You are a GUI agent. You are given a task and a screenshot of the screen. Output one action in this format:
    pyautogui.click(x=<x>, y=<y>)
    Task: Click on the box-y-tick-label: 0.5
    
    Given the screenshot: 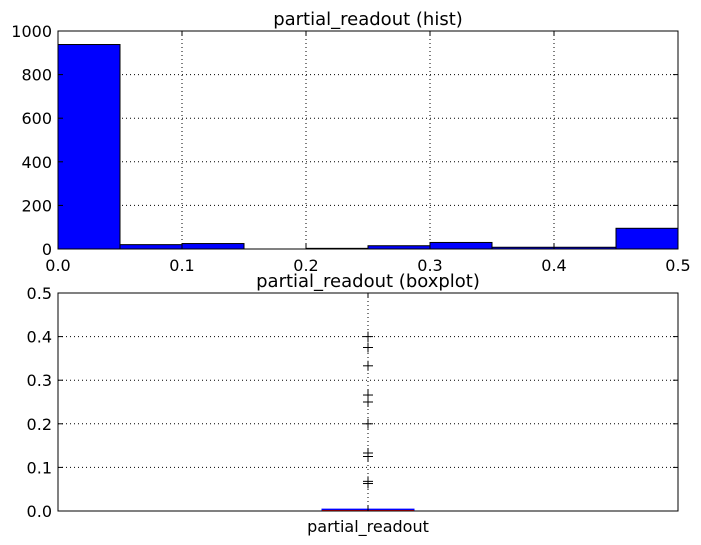 What is the action you would take?
    pyautogui.click(x=39, y=293)
    